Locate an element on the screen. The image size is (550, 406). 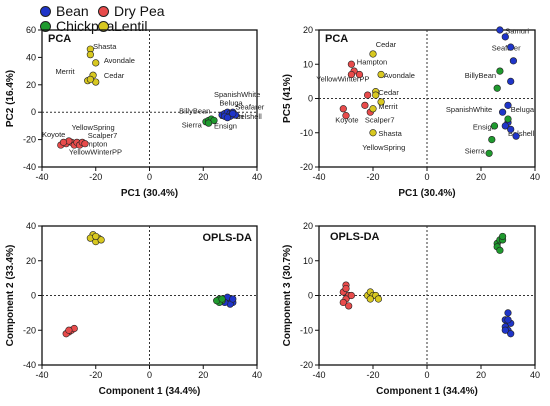
y-axis-label: PC5 (41%) is located at coordinates (287, 98).